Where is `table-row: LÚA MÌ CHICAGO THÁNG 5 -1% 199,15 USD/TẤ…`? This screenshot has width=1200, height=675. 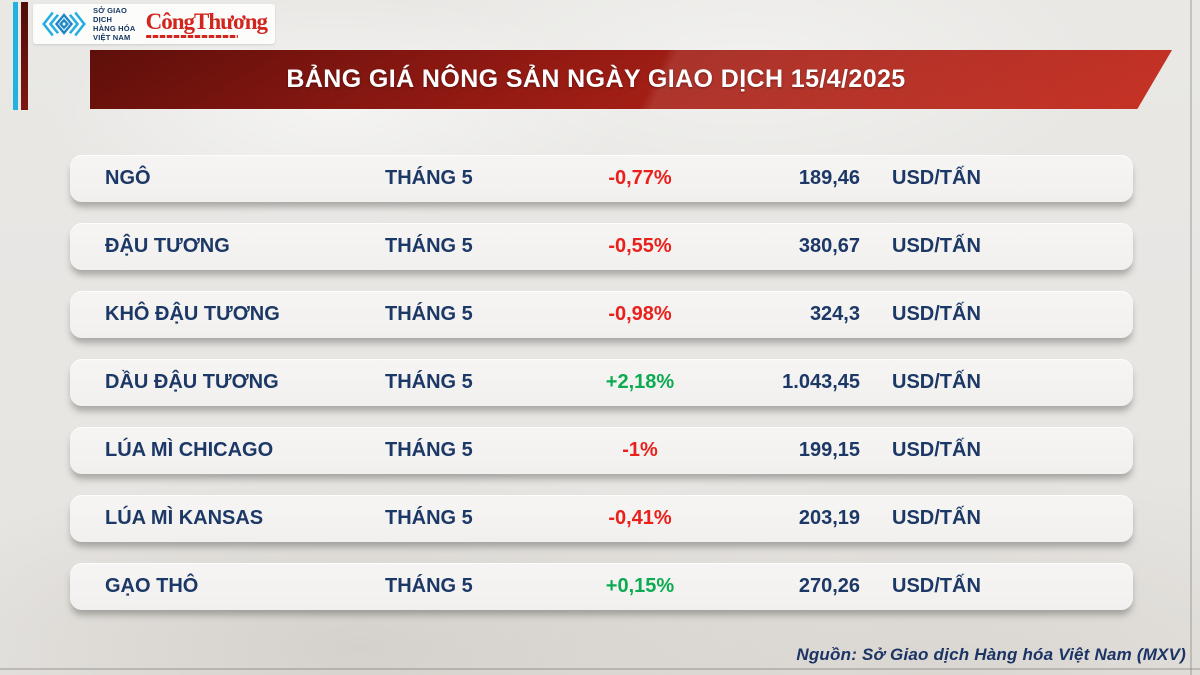
table-row: LÚA MÌ CHICAGO THÁNG 5 -1% 199,15 USD/TẤ… is located at coordinates (601, 450).